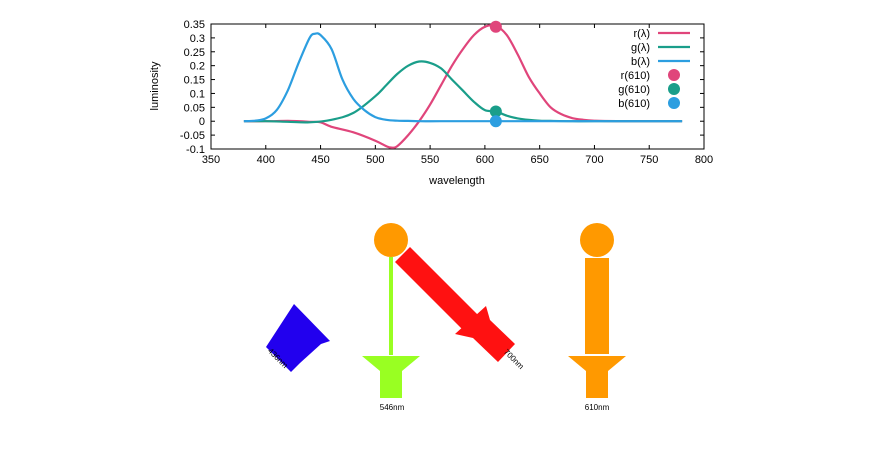  Describe the element at coordinates (642, 34) in the screenshot. I see `legend-label: r(λ)` at that location.